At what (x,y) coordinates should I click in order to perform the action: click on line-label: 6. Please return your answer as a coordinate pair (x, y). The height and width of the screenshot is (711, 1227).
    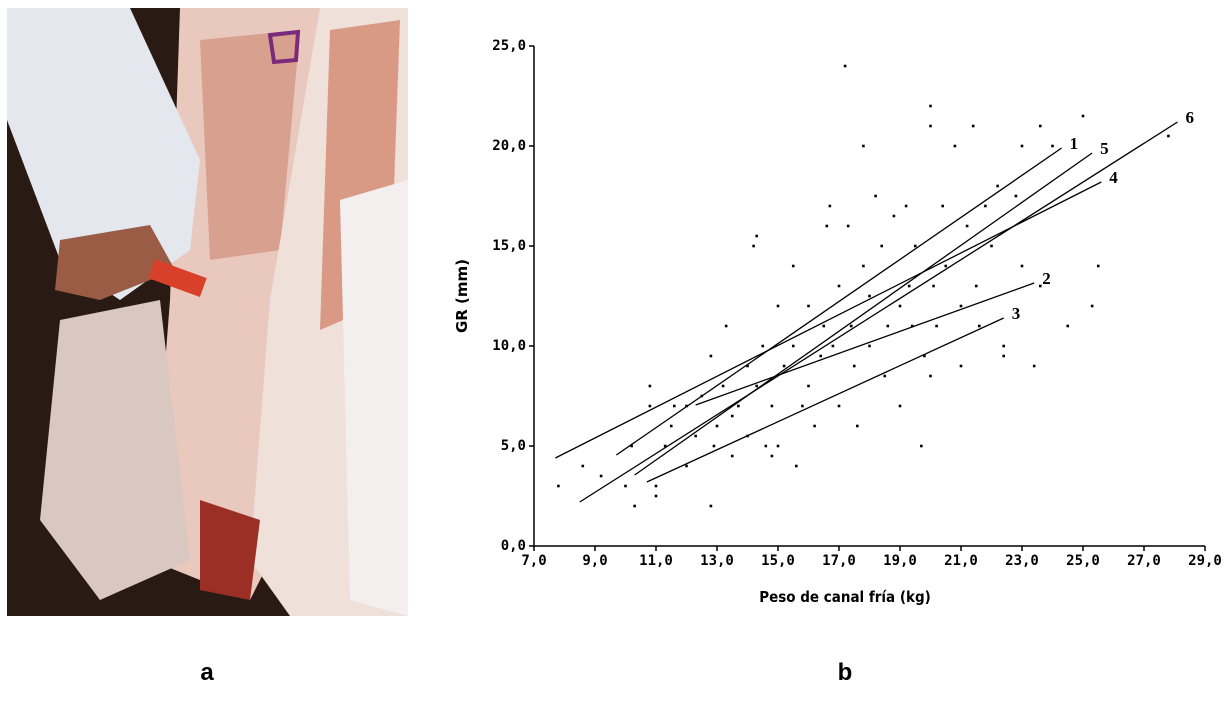
    Looking at the image, I should click on (1190, 117).